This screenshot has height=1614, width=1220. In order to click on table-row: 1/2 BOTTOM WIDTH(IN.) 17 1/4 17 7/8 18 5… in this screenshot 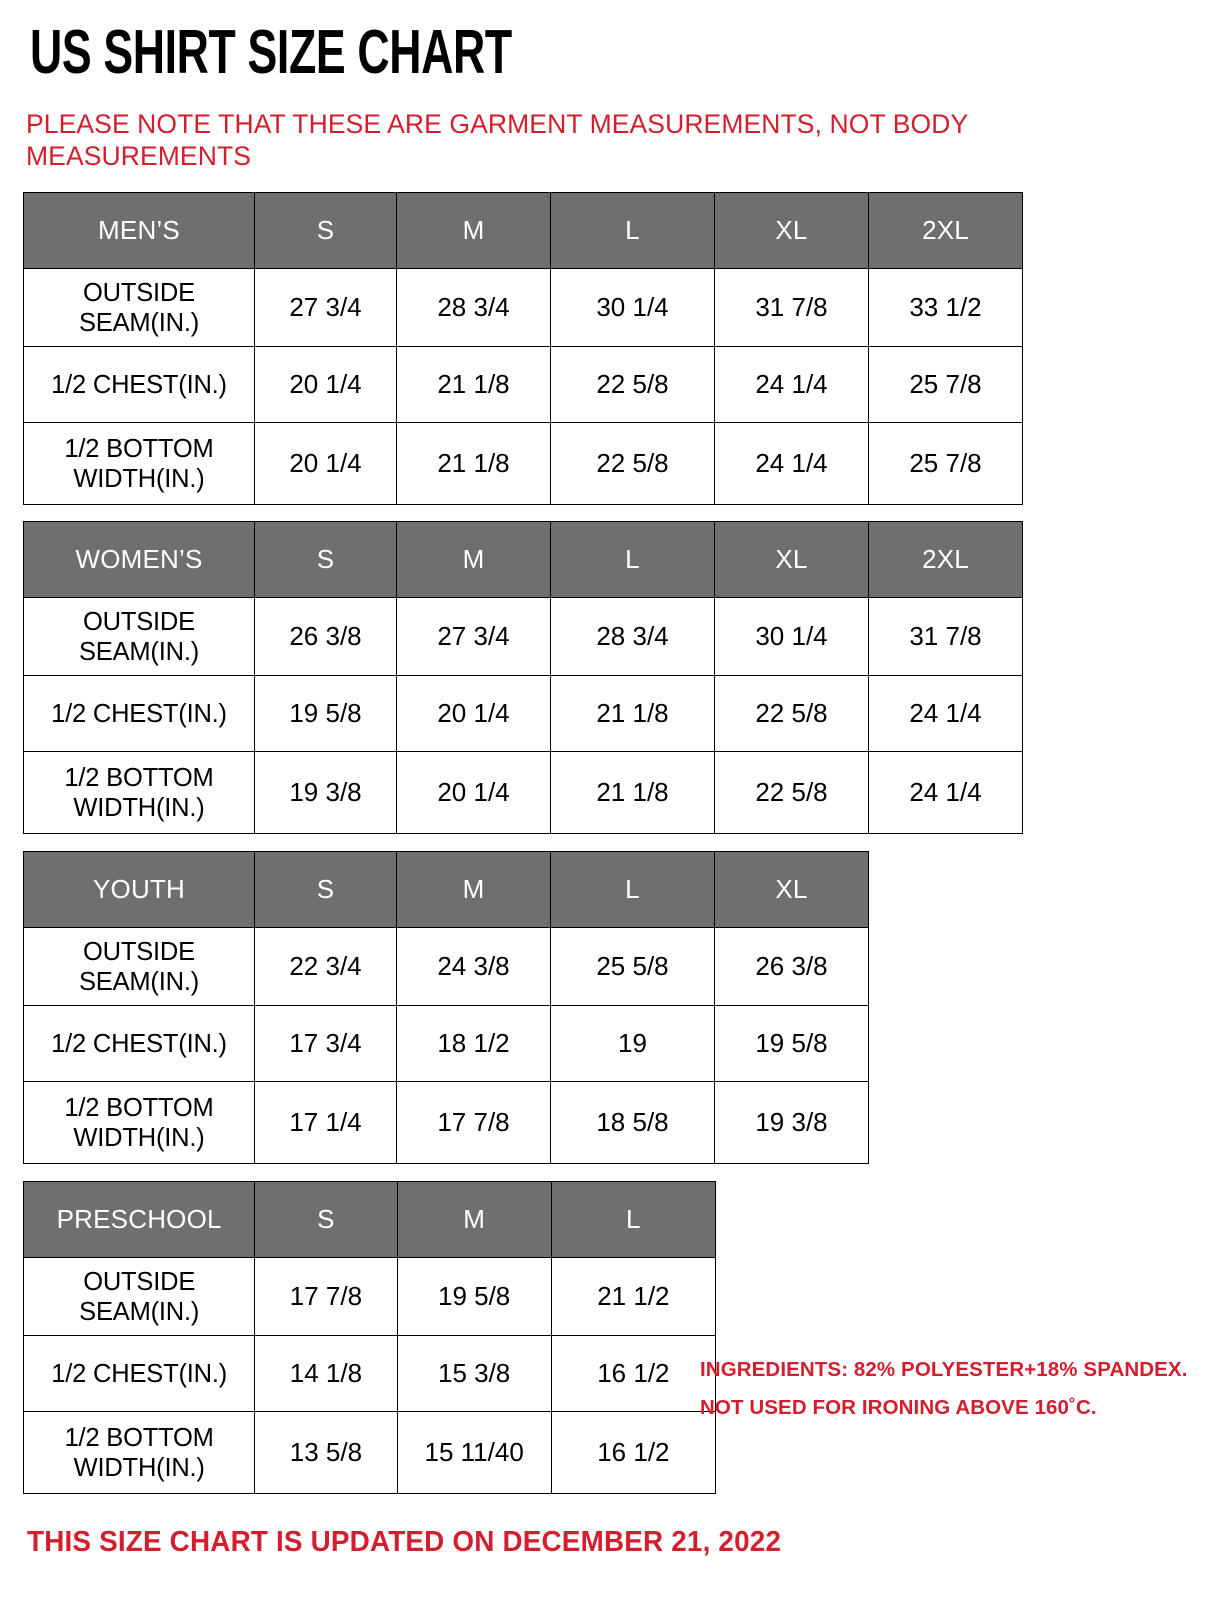, I will do `click(446, 1122)`.